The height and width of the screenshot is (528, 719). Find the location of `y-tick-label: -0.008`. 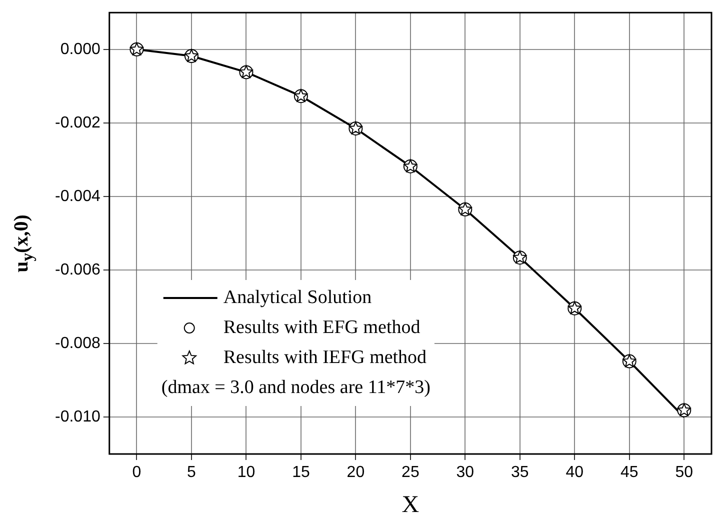

y-tick-label: -0.008 is located at coordinates (77, 343).